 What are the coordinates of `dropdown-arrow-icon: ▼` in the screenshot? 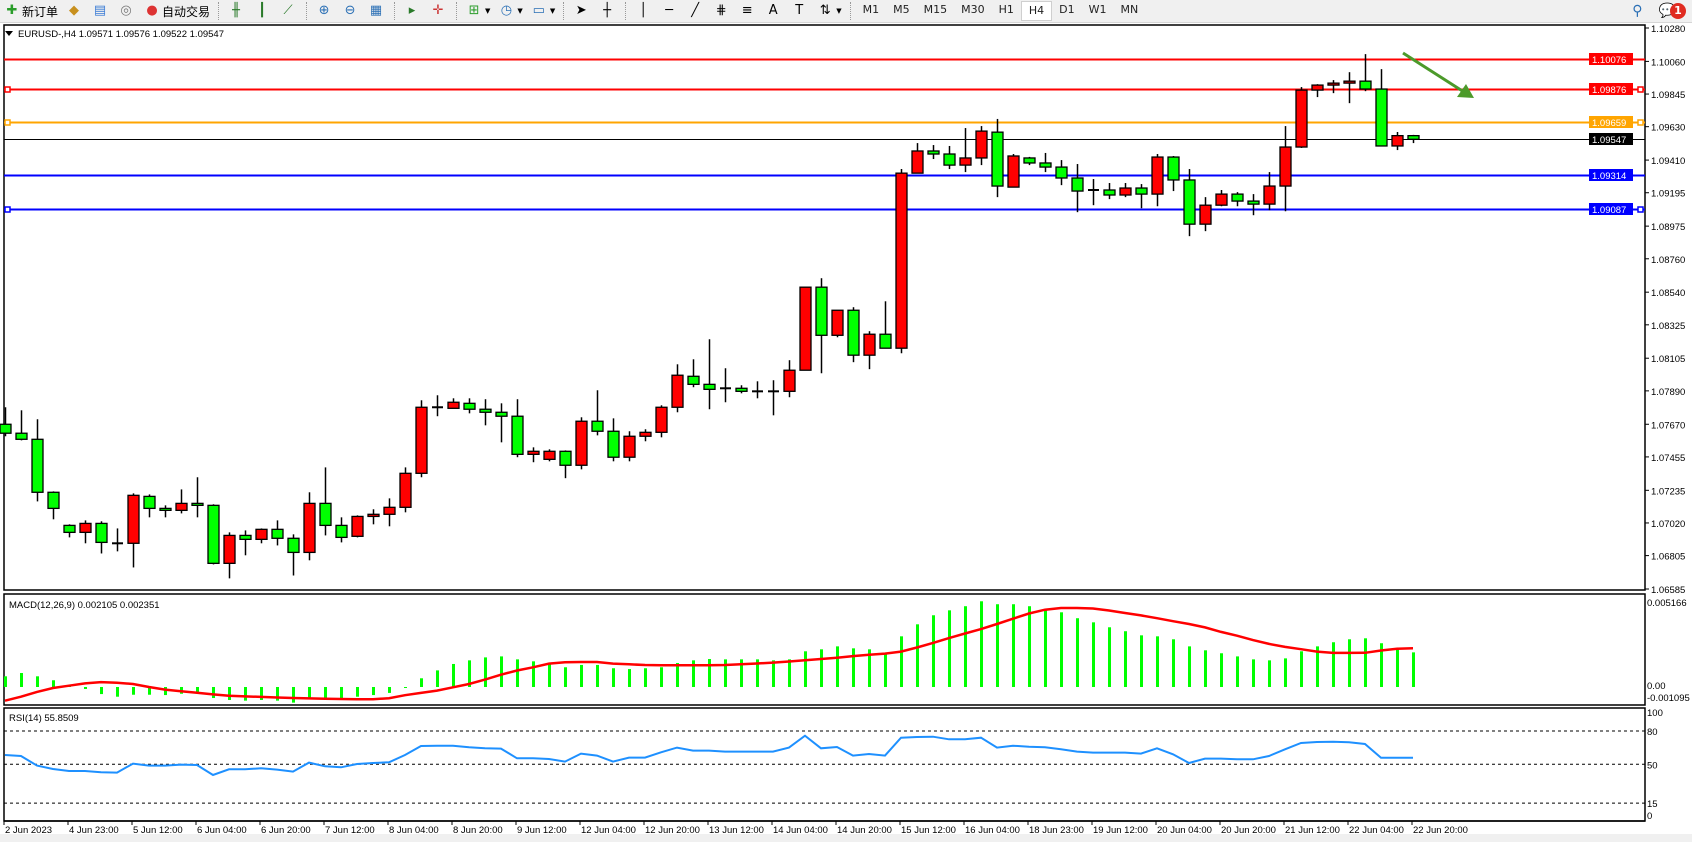 It's located at (488, 11).